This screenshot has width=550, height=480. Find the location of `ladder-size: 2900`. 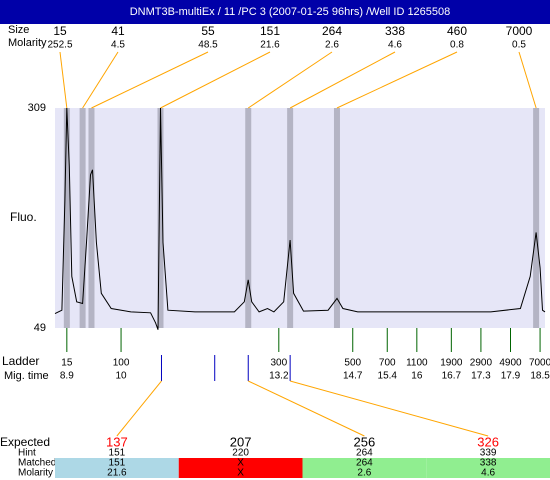

ladder-size: 2900 is located at coordinates (481, 363).